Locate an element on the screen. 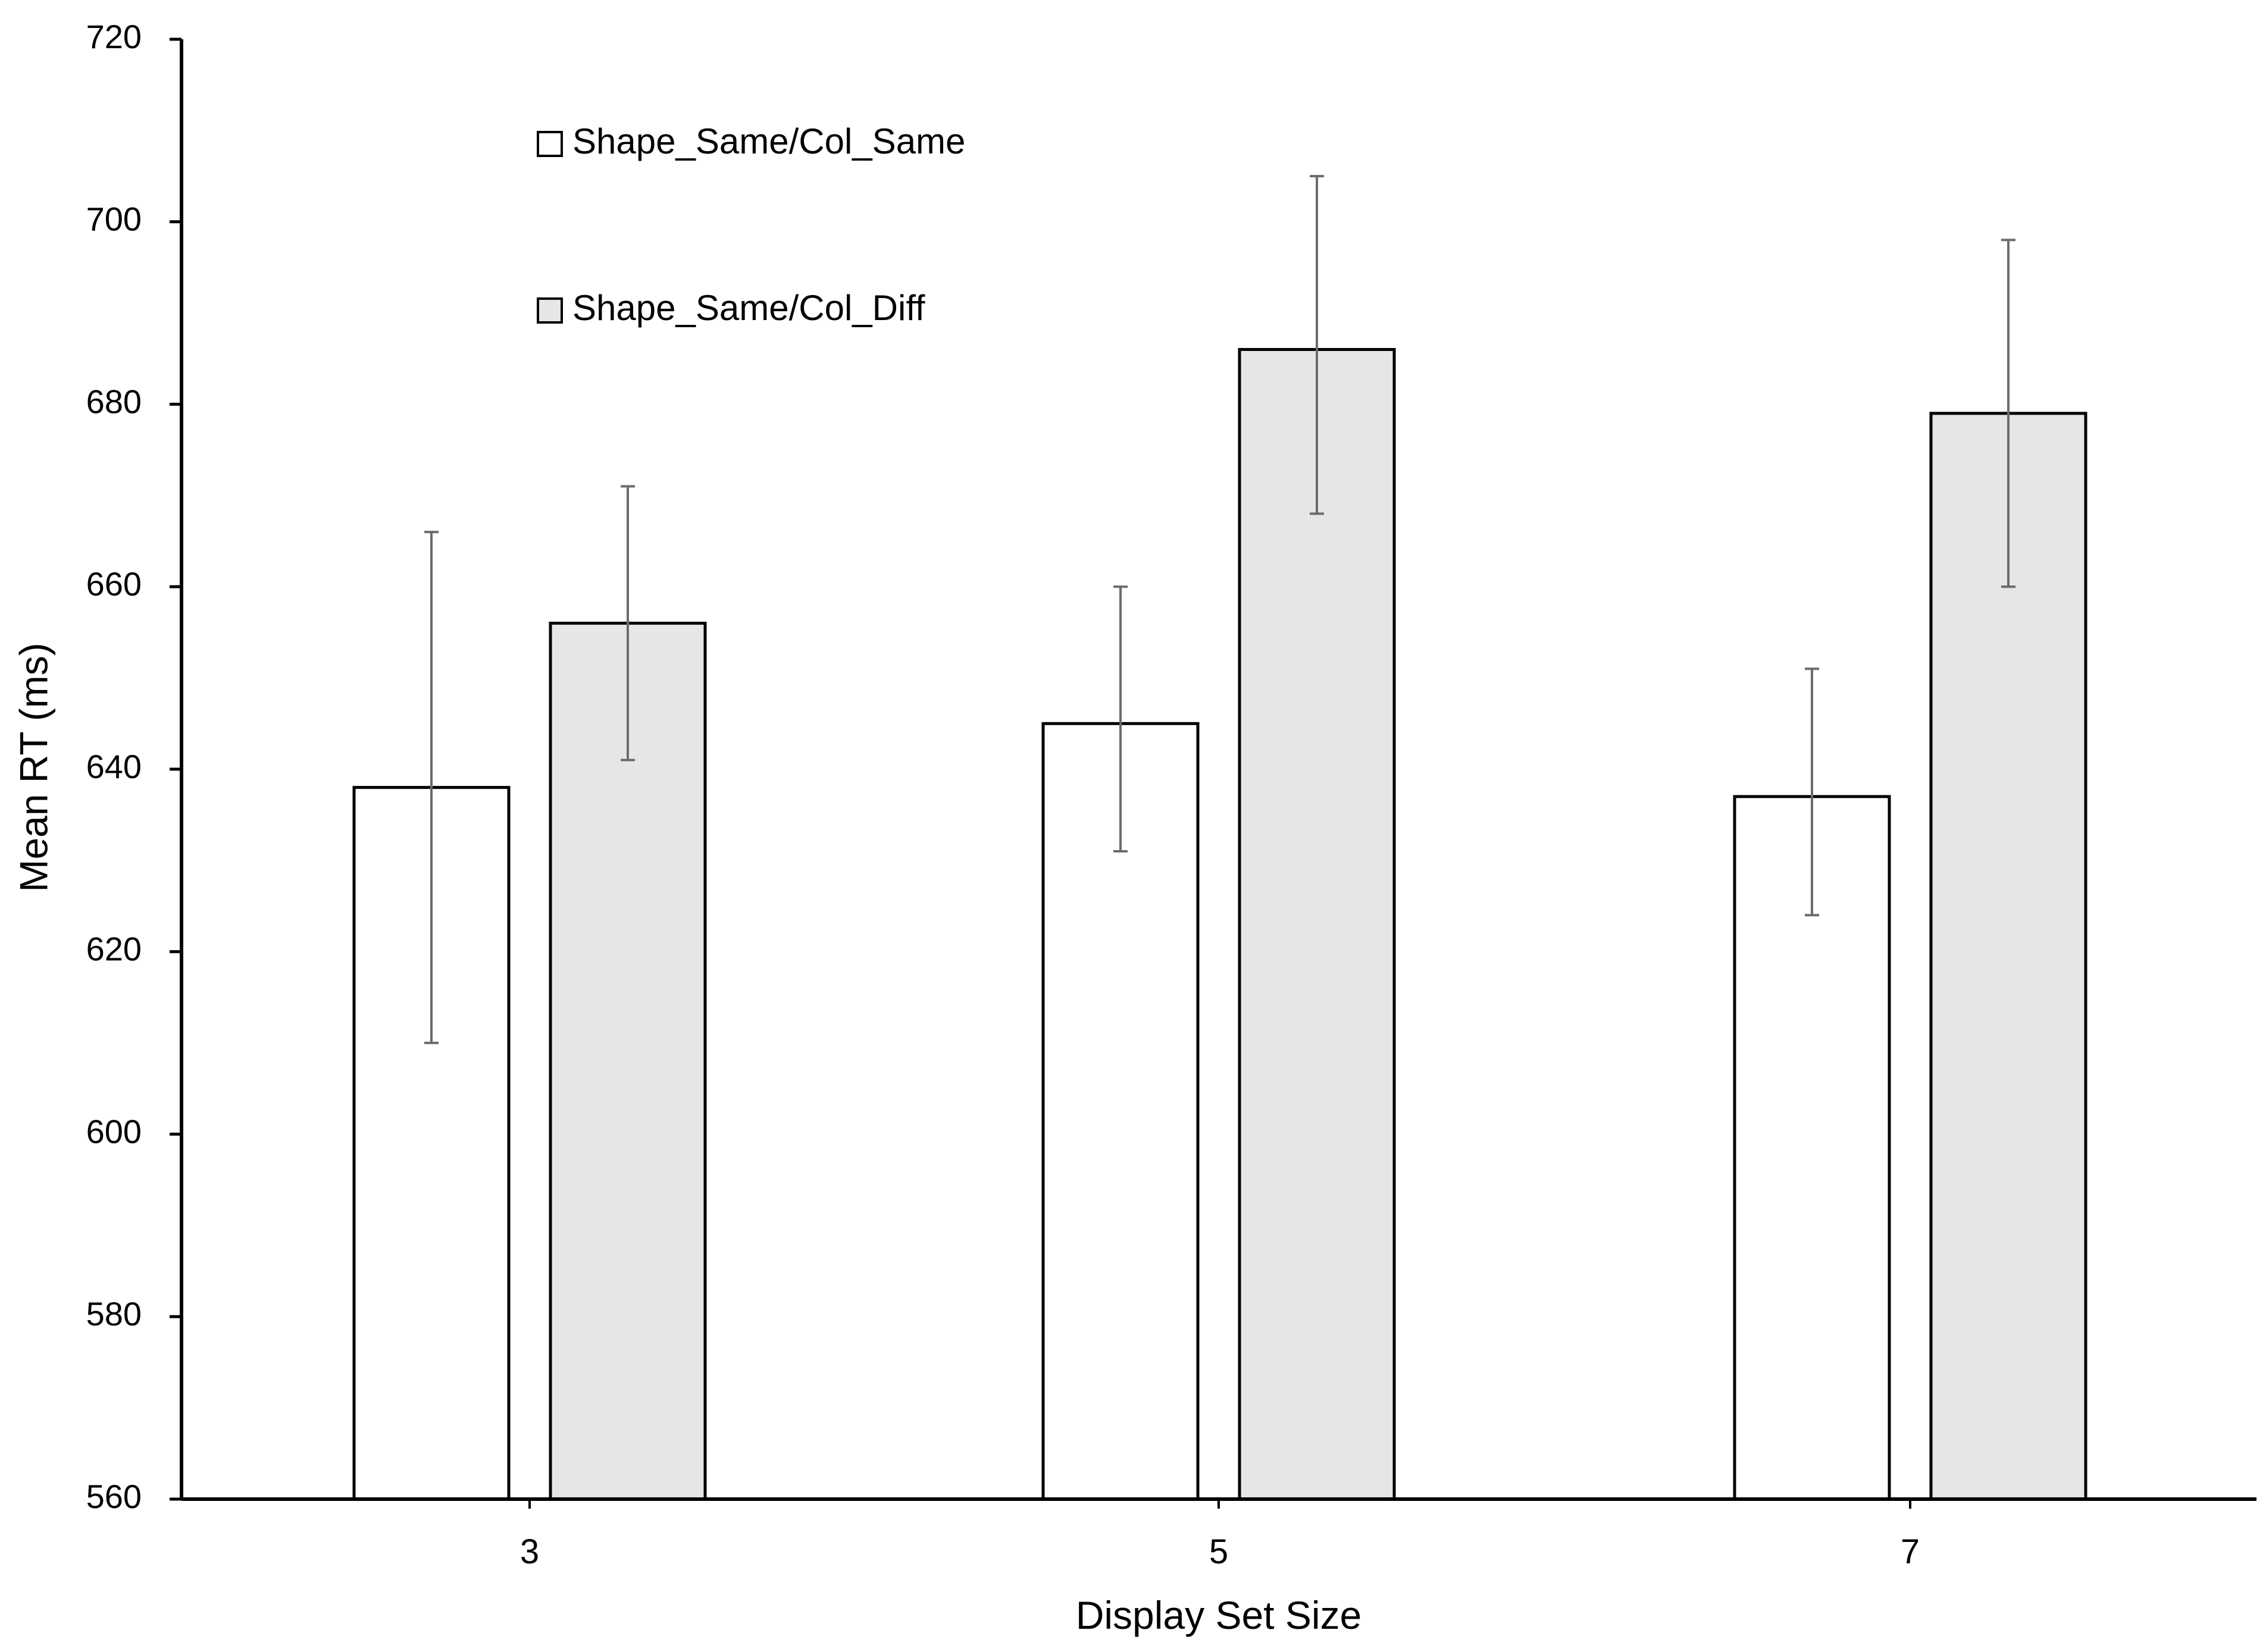 Image resolution: width=2266 pixels, height=1652 pixels. legend-item-series-2: Shape_Same/Col_Diff is located at coordinates (731, 308).